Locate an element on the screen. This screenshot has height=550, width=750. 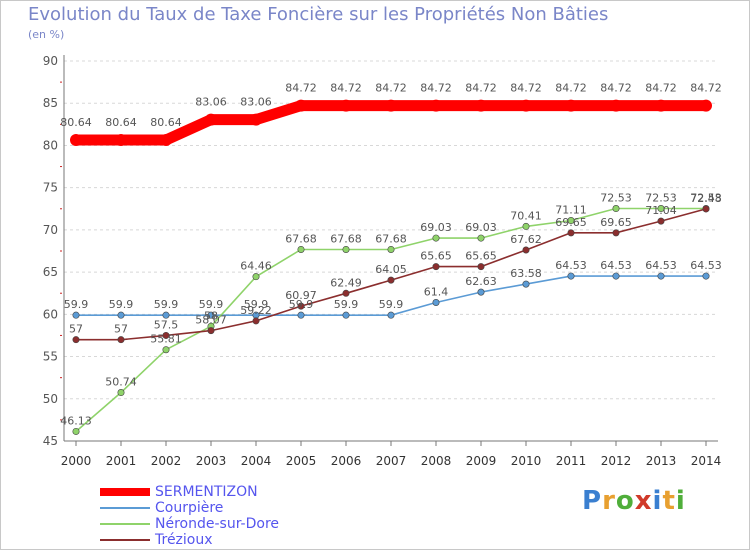
legend-label: SERMENTIZON is located at coordinates (206, 492).